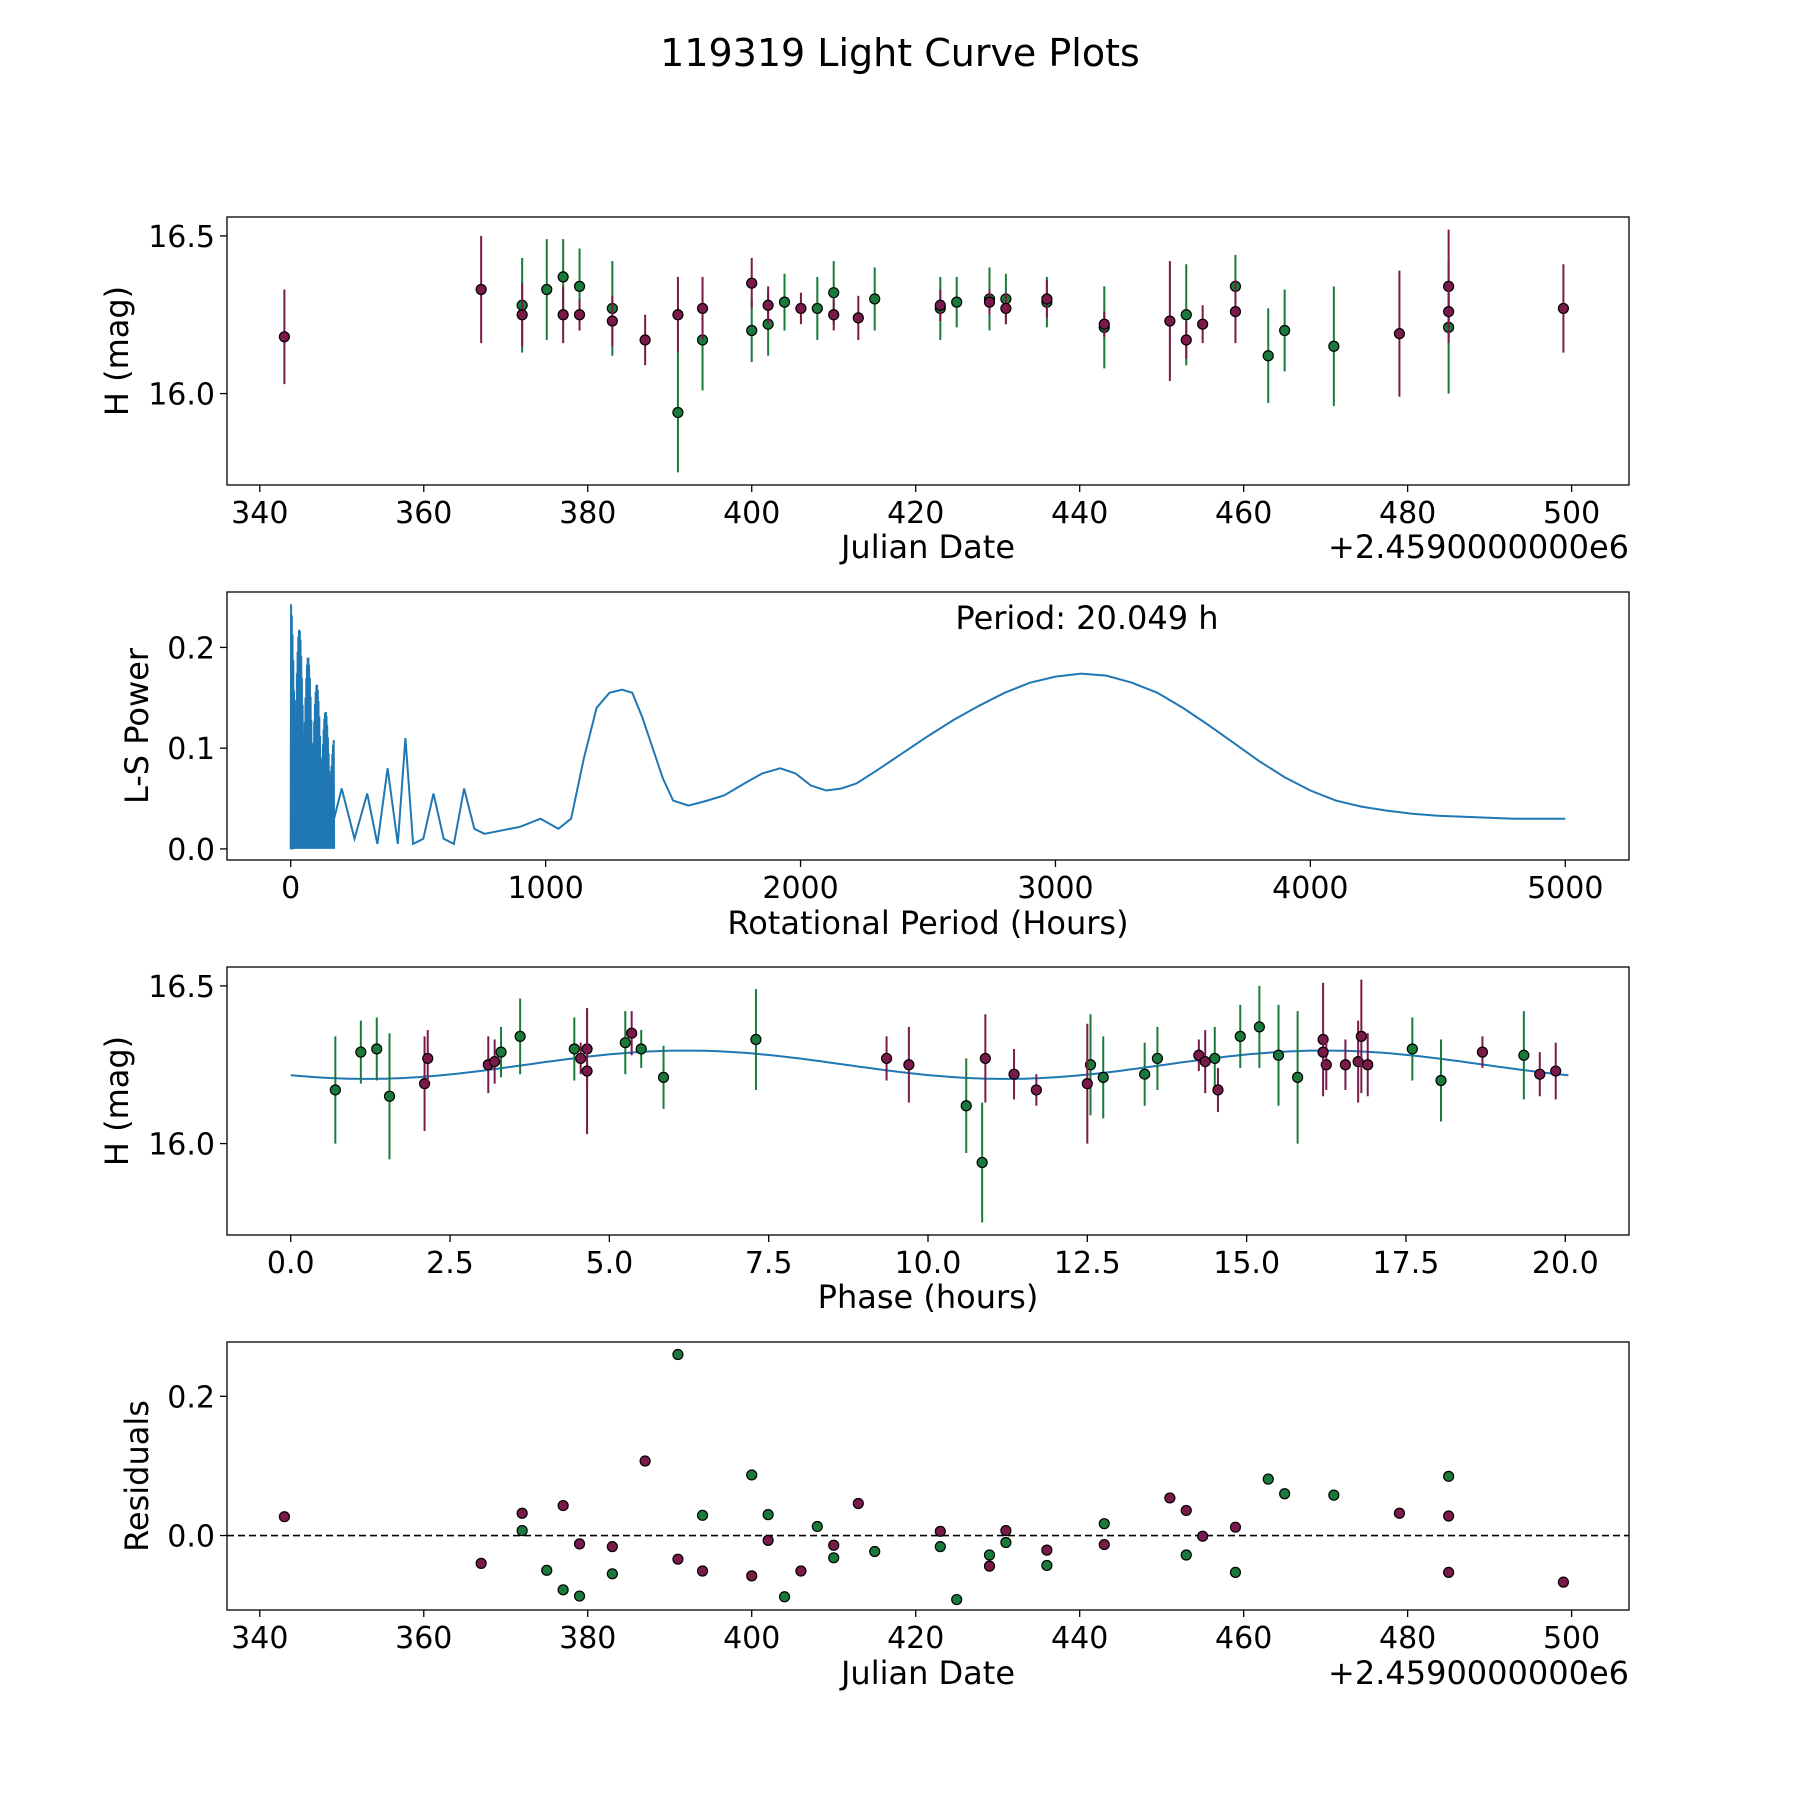 Image resolution: width=1800 pixels, height=1800 pixels. I want to click on lightcurve-data, so click(924, 351).